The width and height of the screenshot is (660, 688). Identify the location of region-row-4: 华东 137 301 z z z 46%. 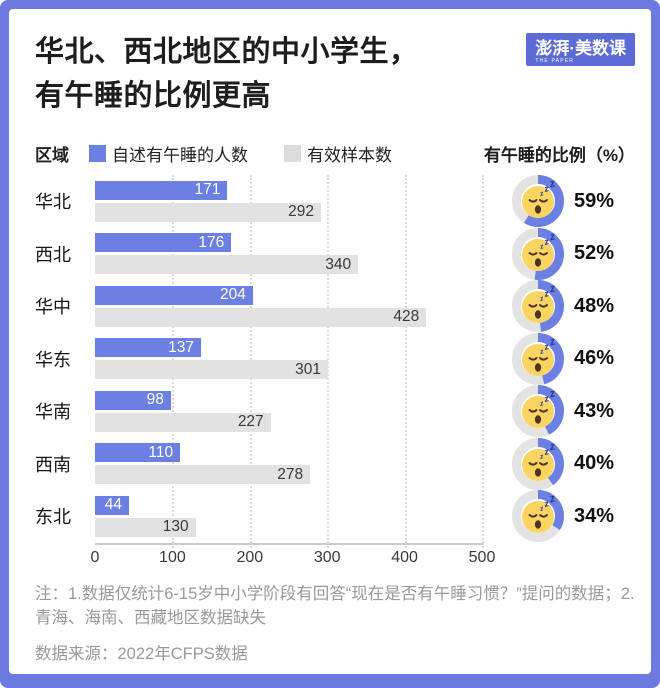
(335, 359).